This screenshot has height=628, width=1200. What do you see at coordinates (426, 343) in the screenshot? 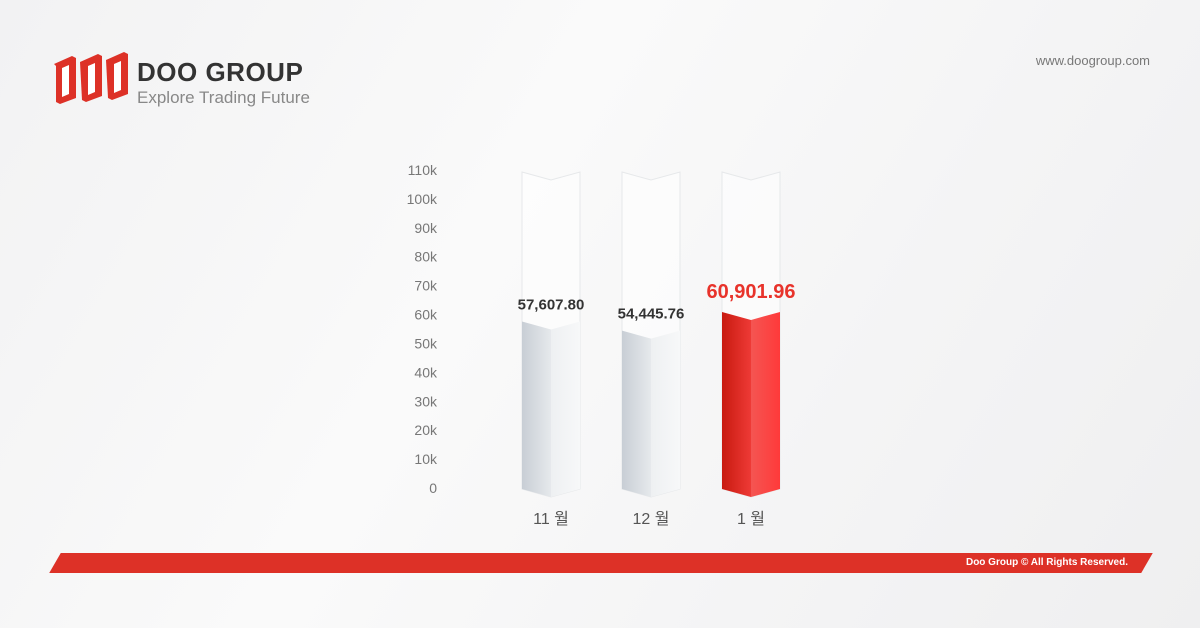
I see `y-tick-label: 50k` at bounding box center [426, 343].